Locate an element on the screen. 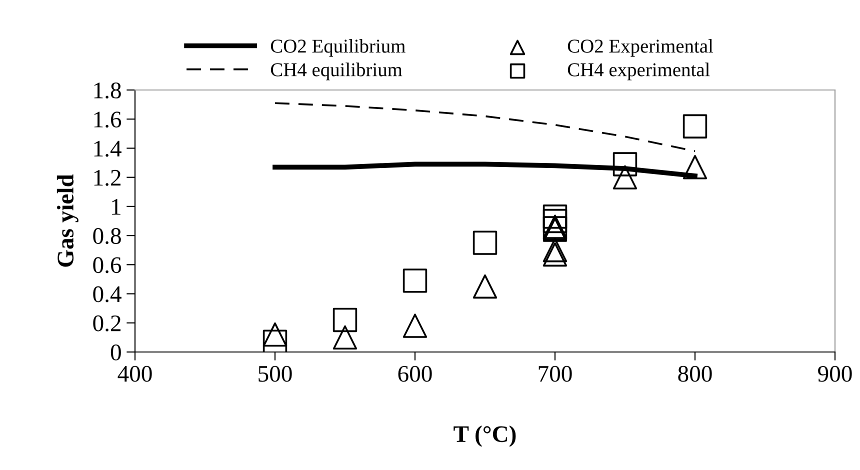  y-tick-label: 1 is located at coordinates (116, 207).